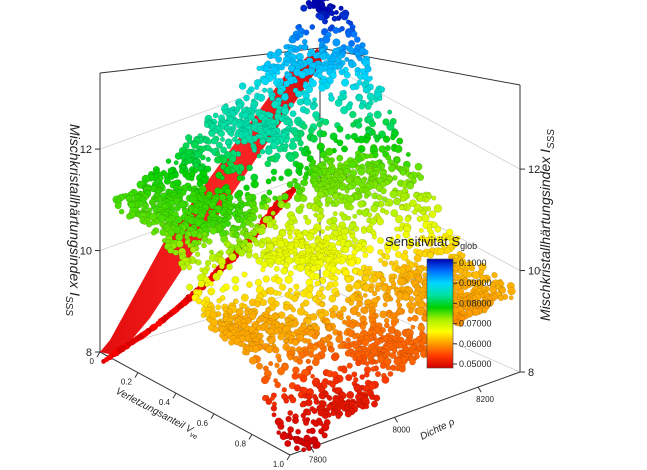 Image resolution: width=647 pixels, height=470 pixels. Describe the element at coordinates (534, 272) in the screenshot. I see `z-tick-right-label: 10` at that location.